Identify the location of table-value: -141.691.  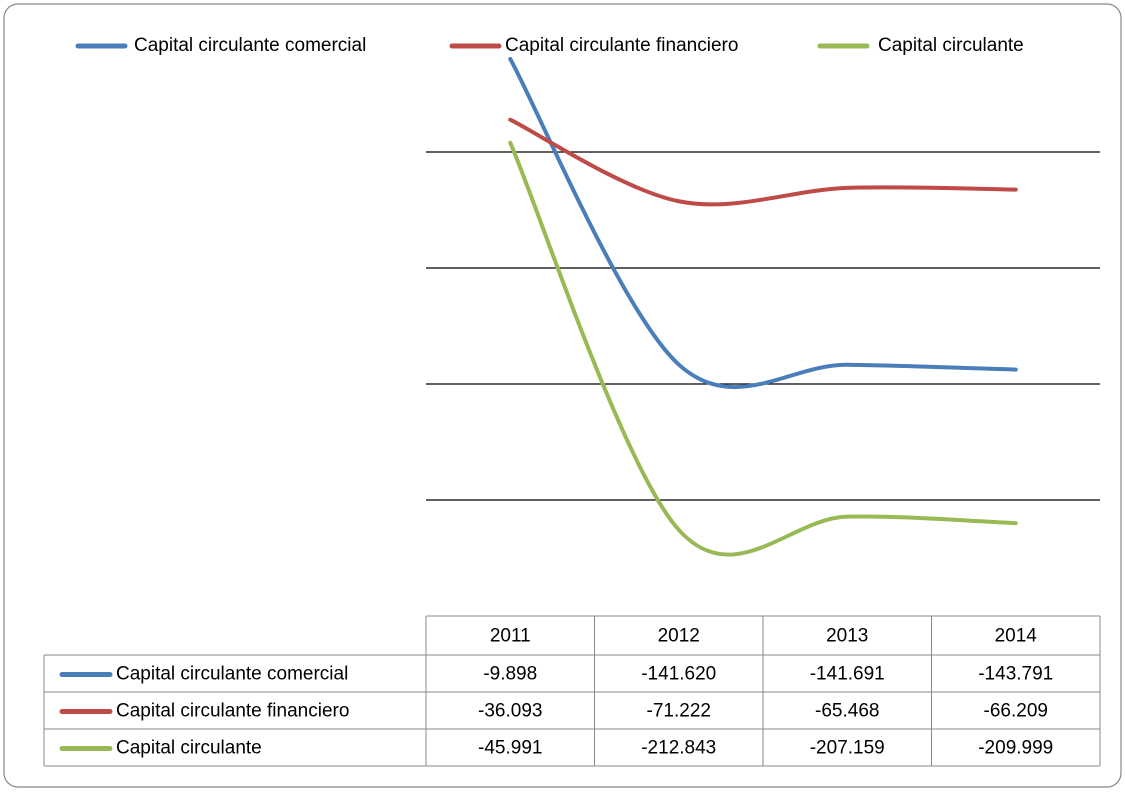
(847, 674).